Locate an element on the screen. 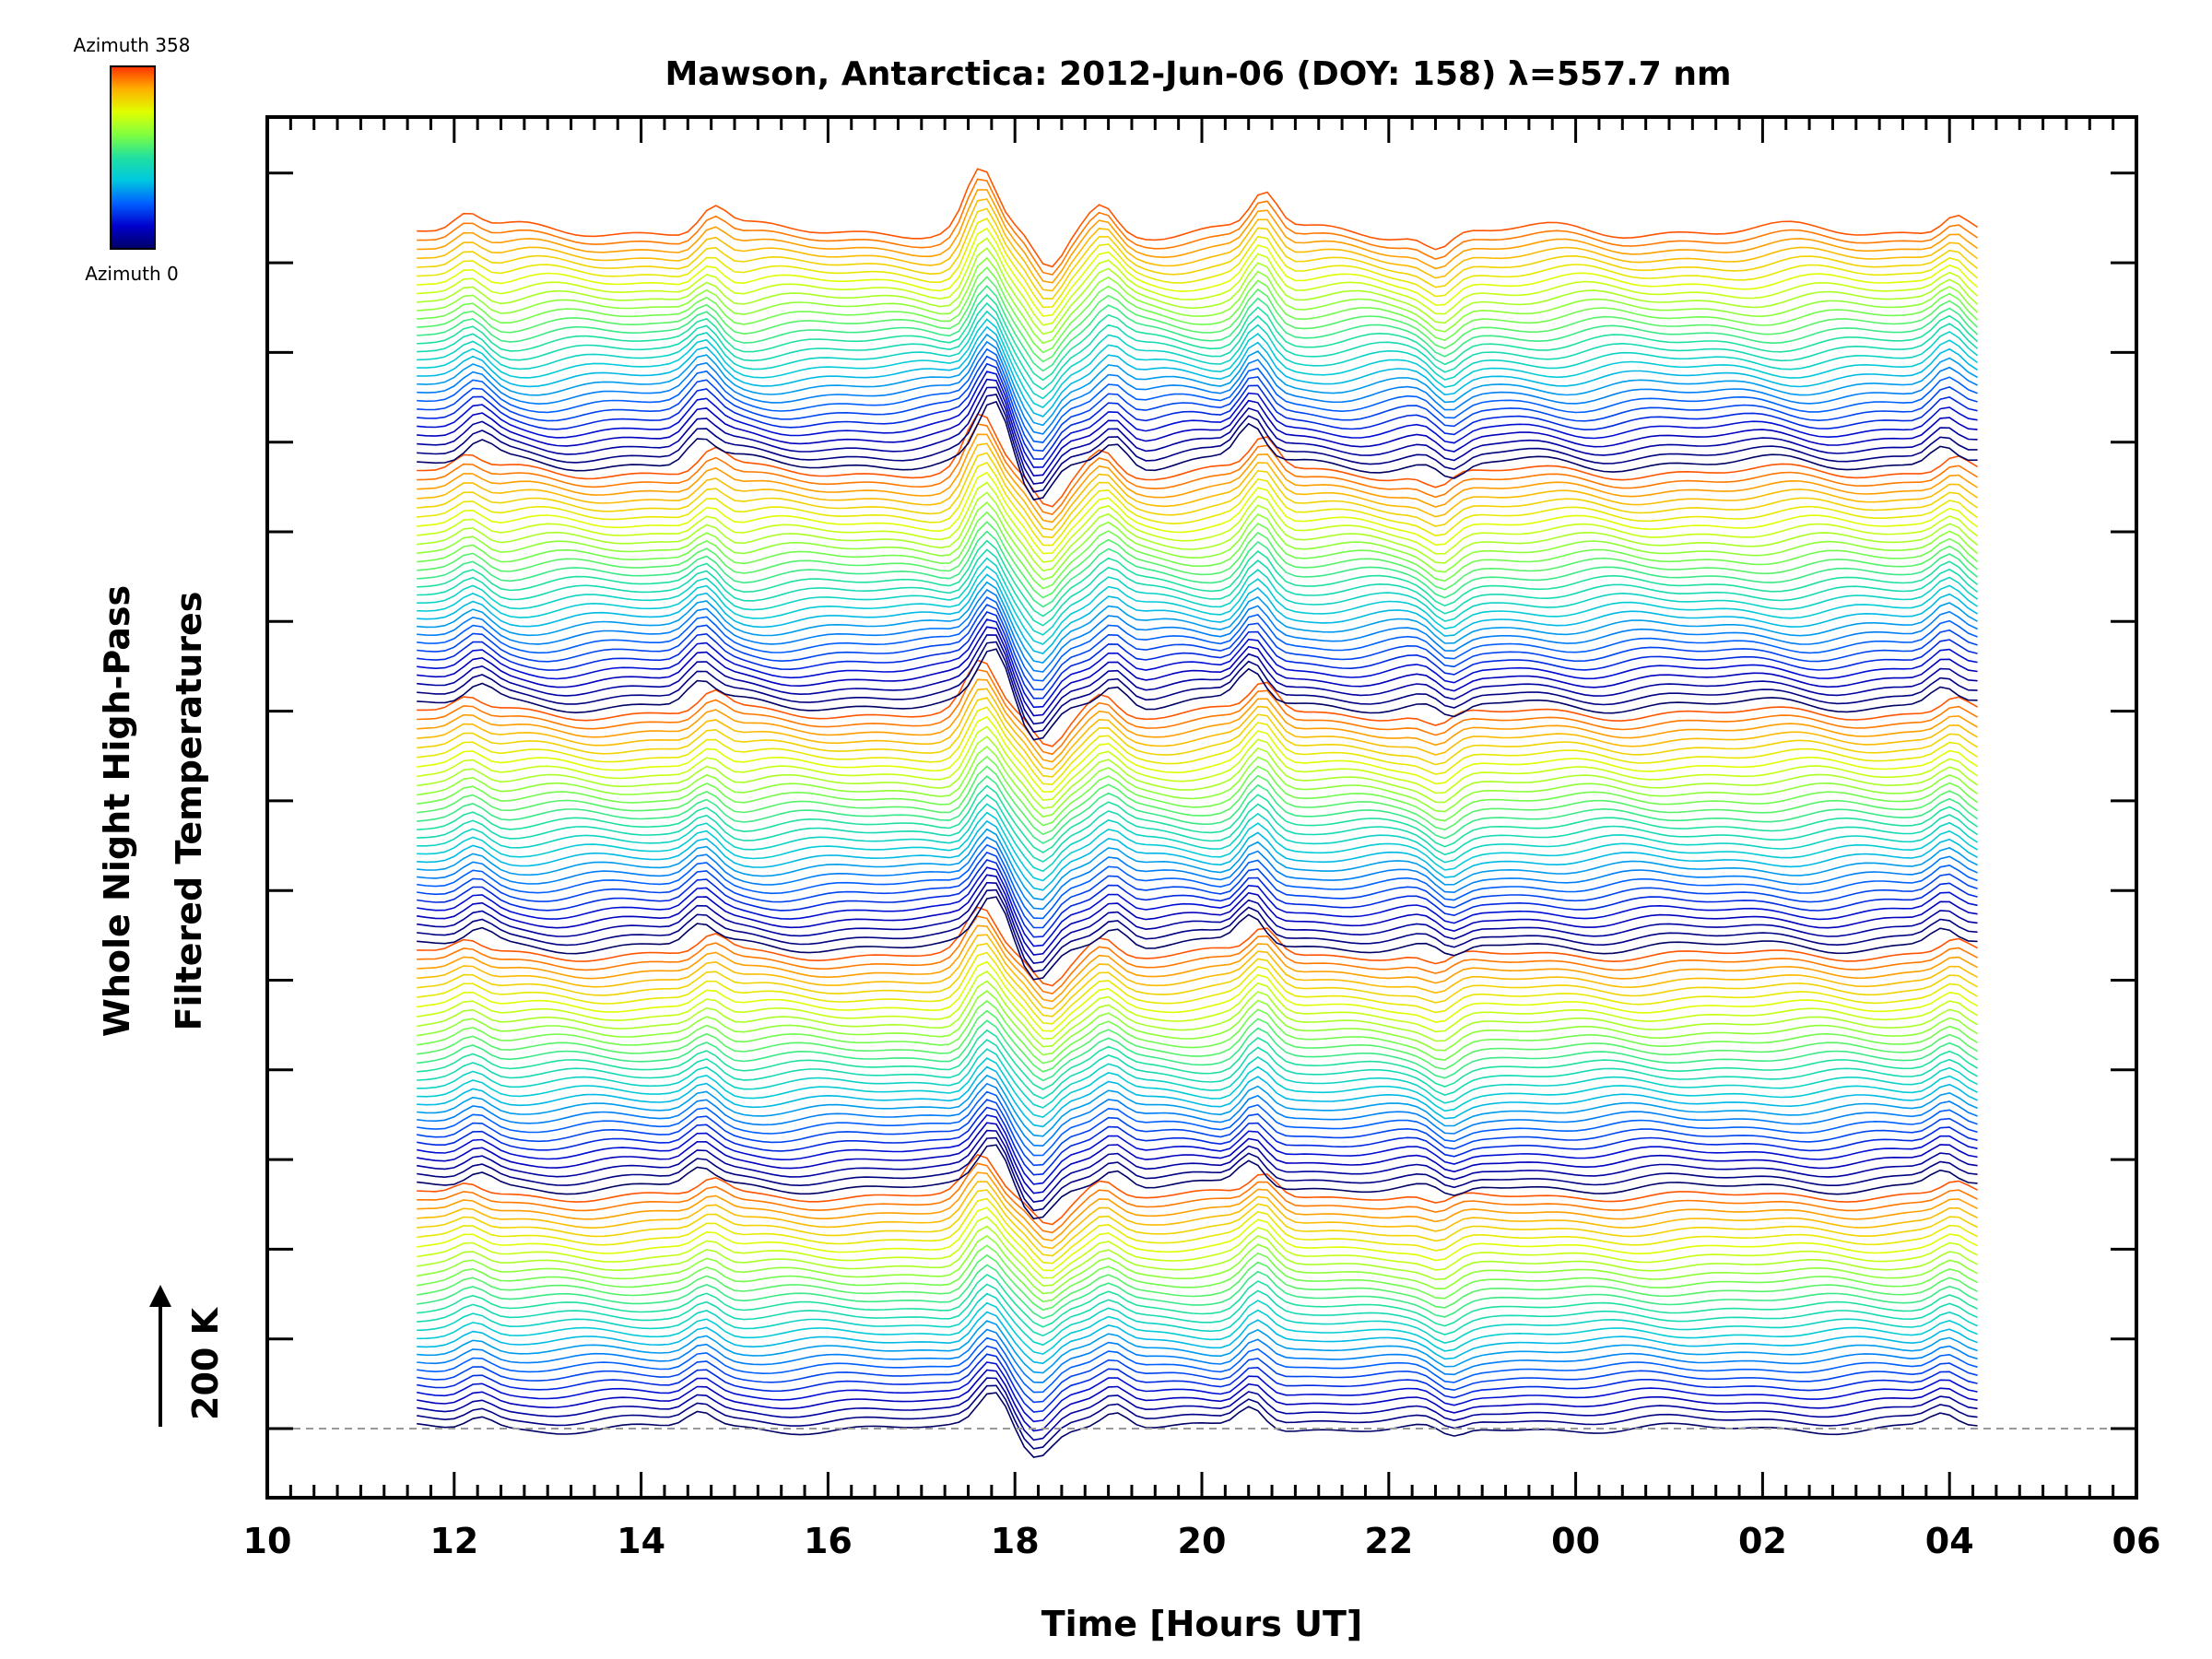 This screenshot has height=1659, width=2212. colorbar-gradient is located at coordinates (133, 157).